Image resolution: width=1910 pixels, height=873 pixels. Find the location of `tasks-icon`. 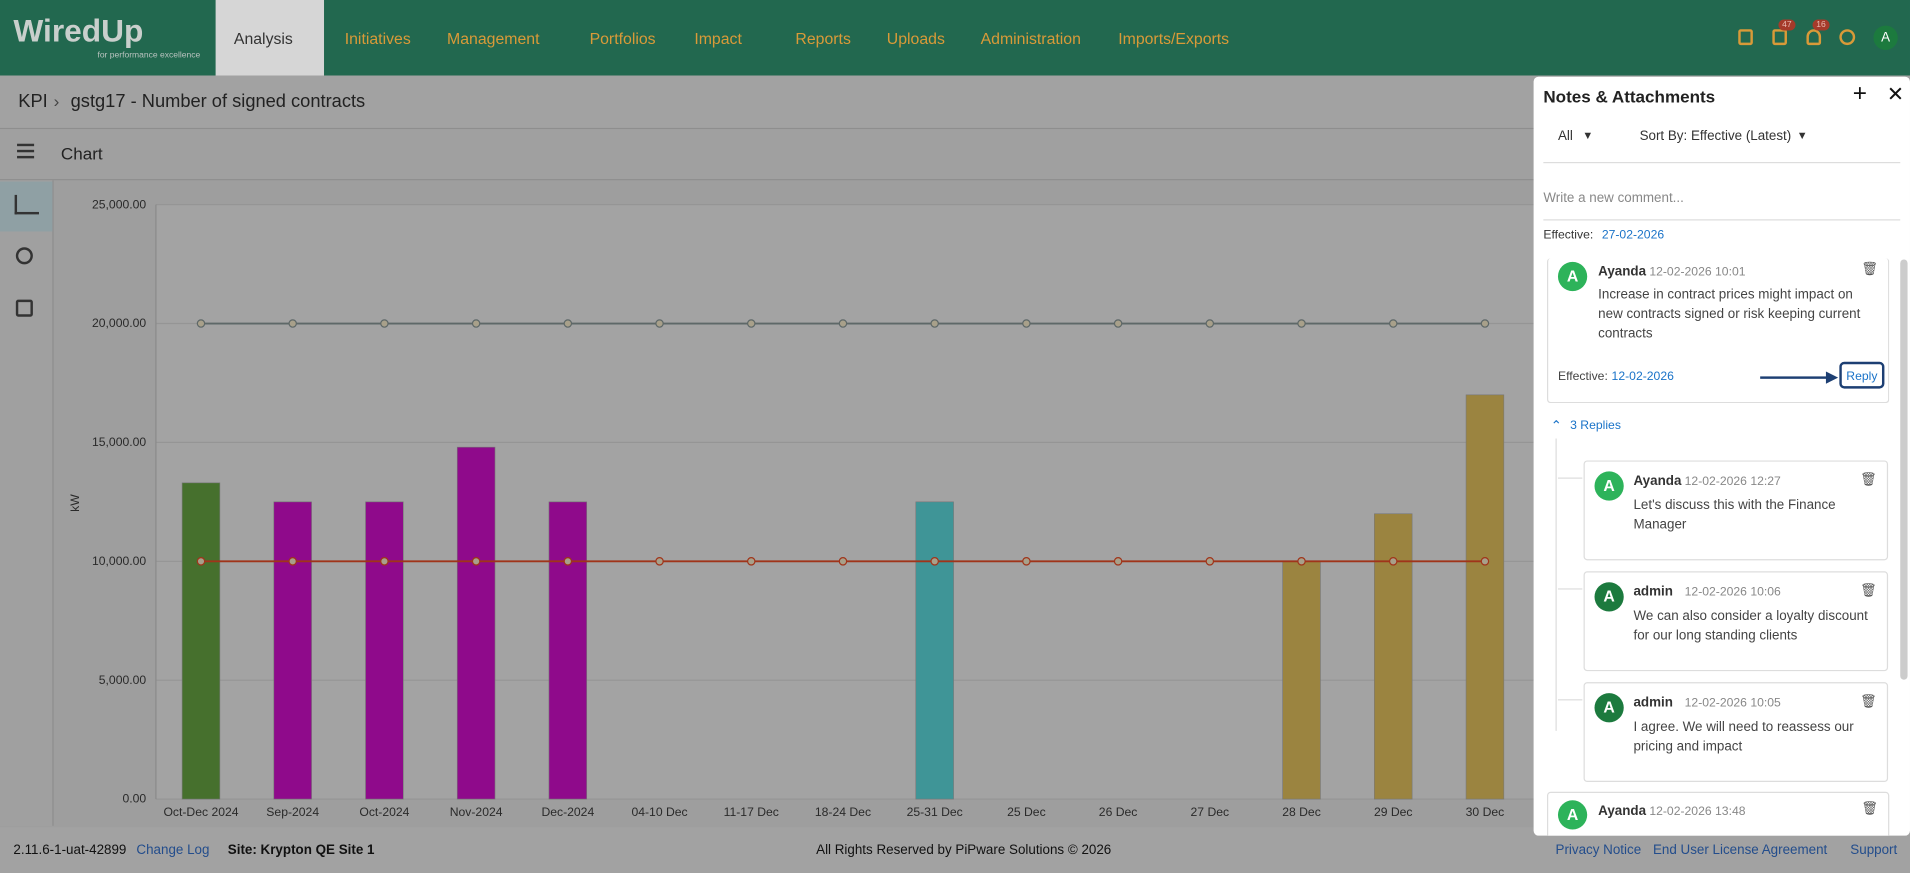

tasks-icon is located at coordinates (1779, 37).